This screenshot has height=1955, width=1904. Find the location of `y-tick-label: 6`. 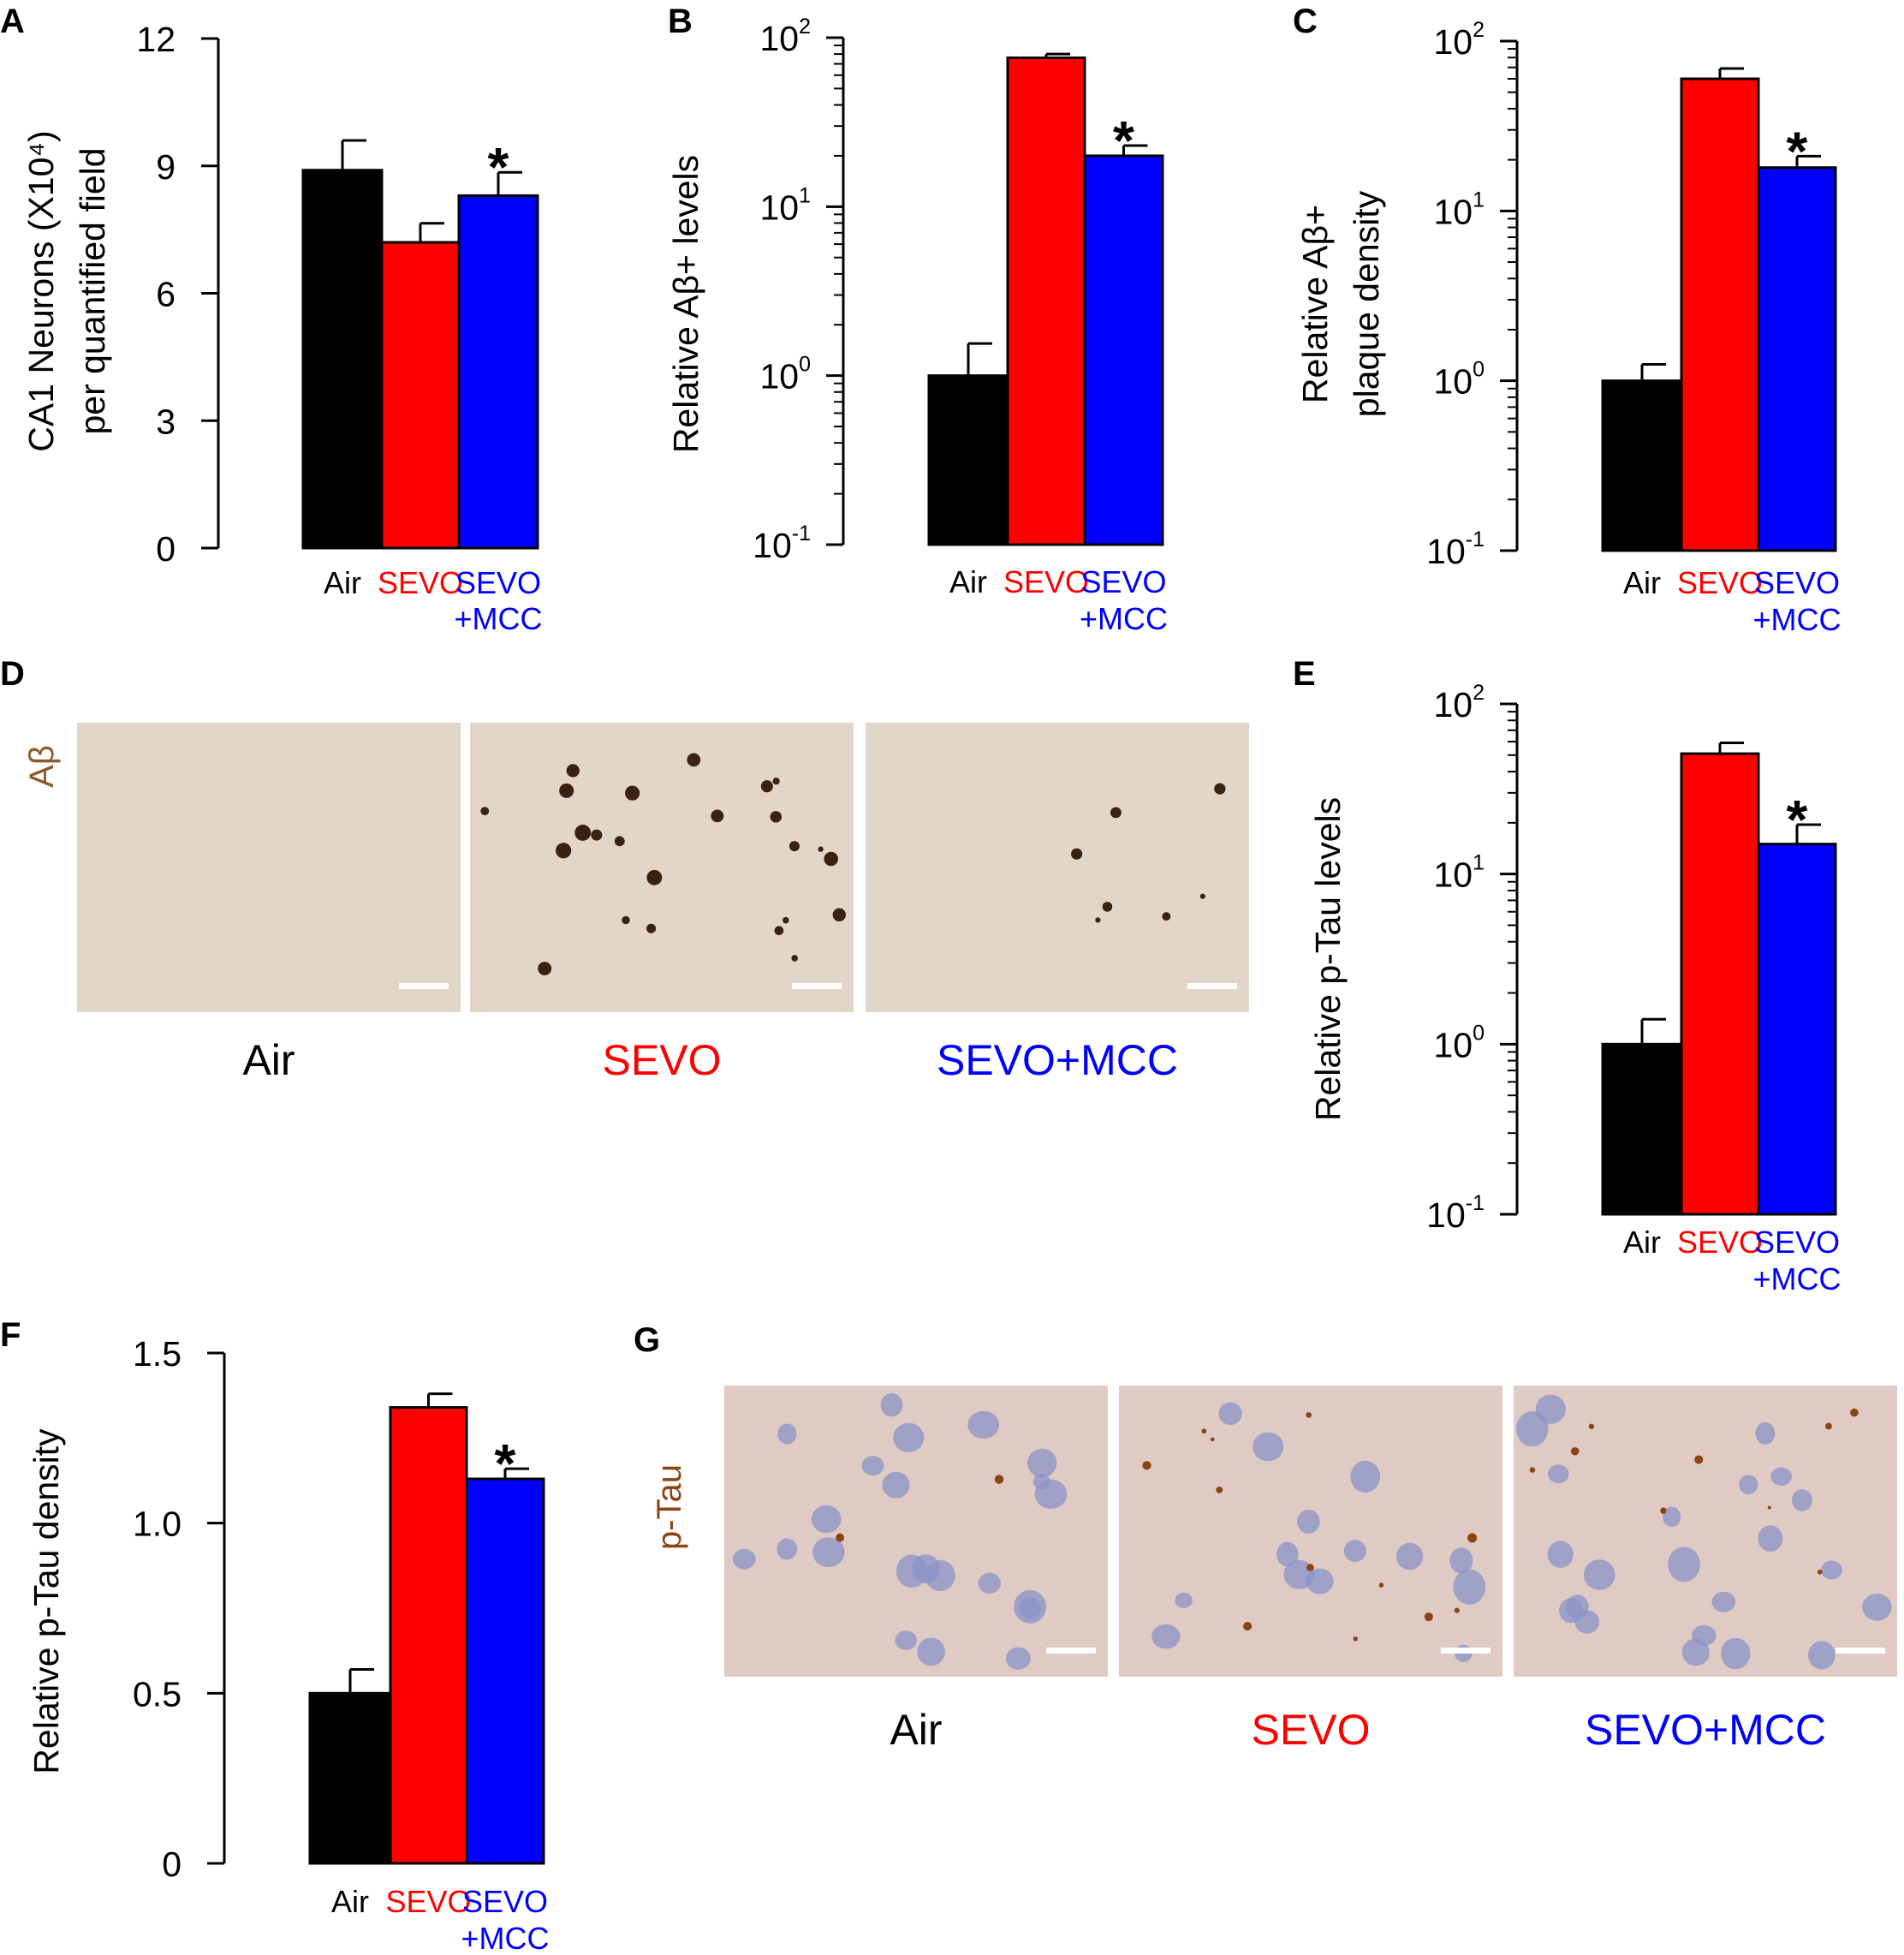

y-tick-label: 6 is located at coordinates (166, 295).